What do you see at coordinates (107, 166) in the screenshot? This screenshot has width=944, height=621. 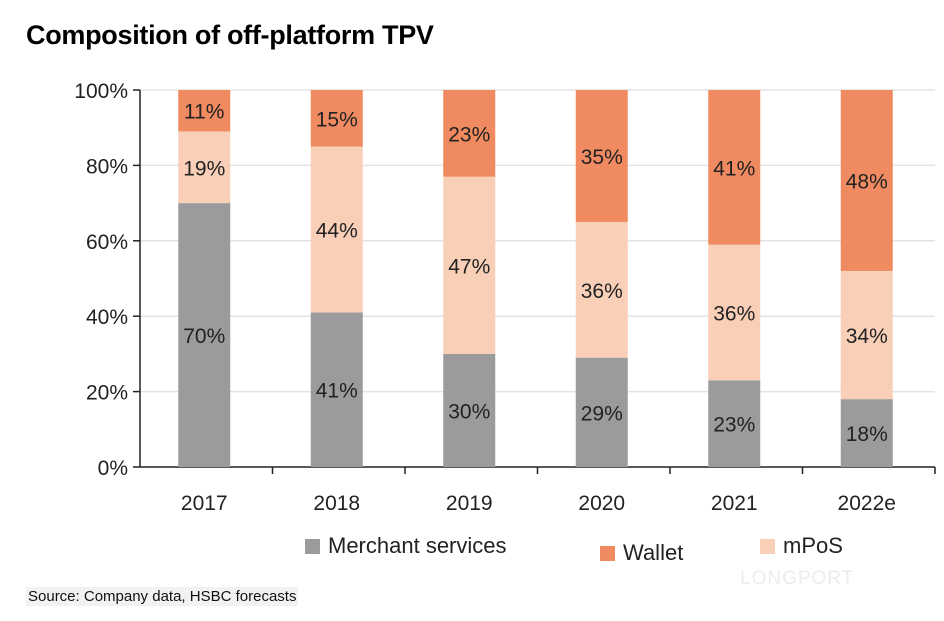 I see `y-tick-label: 80%` at bounding box center [107, 166].